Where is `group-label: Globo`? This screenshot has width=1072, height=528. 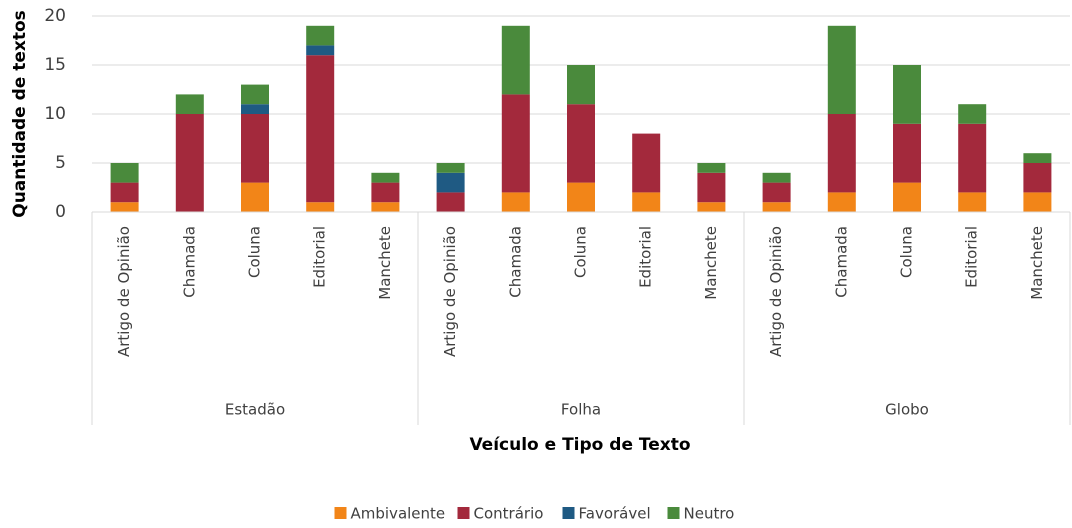 group-label: Globo is located at coordinates (907, 410).